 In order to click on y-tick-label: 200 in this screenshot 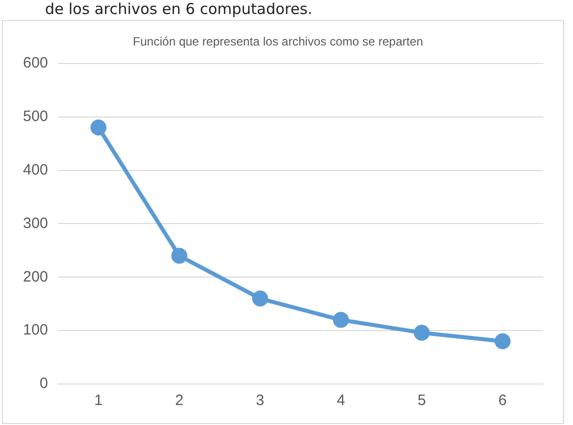, I will do `click(35, 277)`.